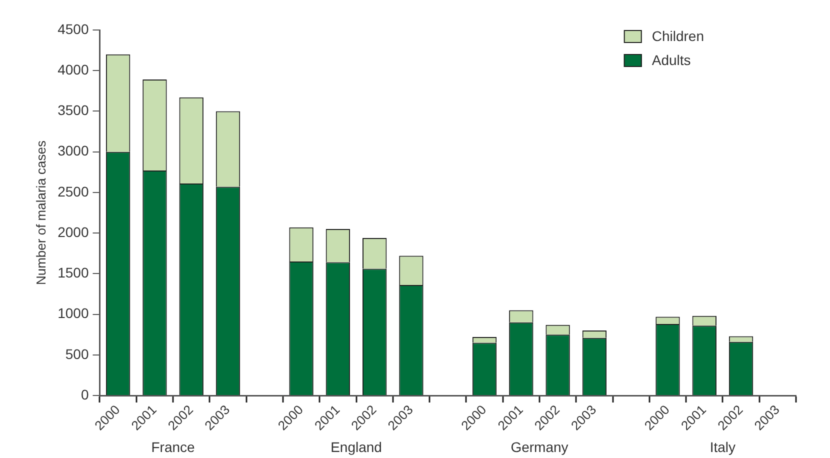 The height and width of the screenshot is (458, 830). What do you see at coordinates (73, 28) in the screenshot?
I see `y-tick-label: 4500` at bounding box center [73, 28].